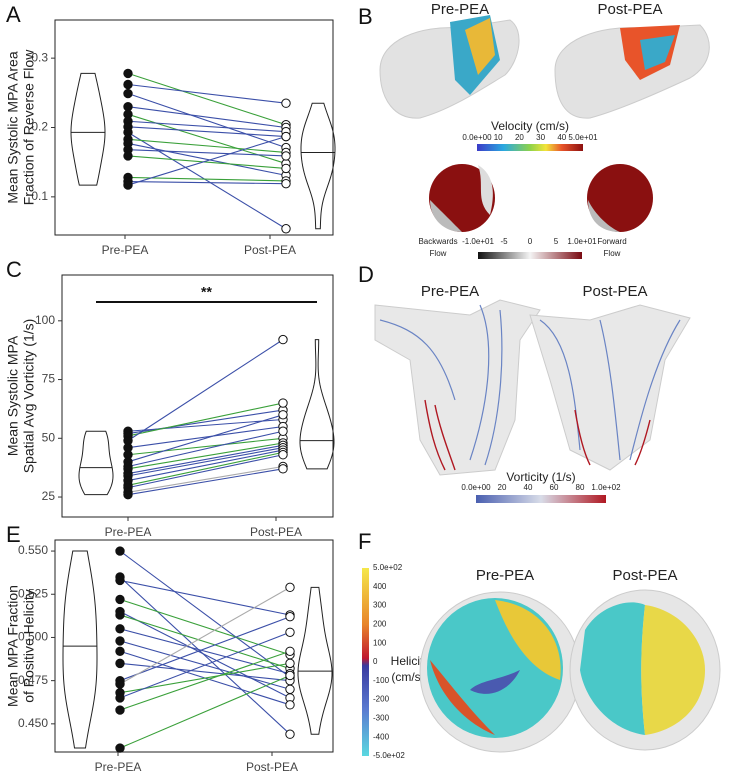  I want to click on y-tick-label: 50, so click(49, 437).